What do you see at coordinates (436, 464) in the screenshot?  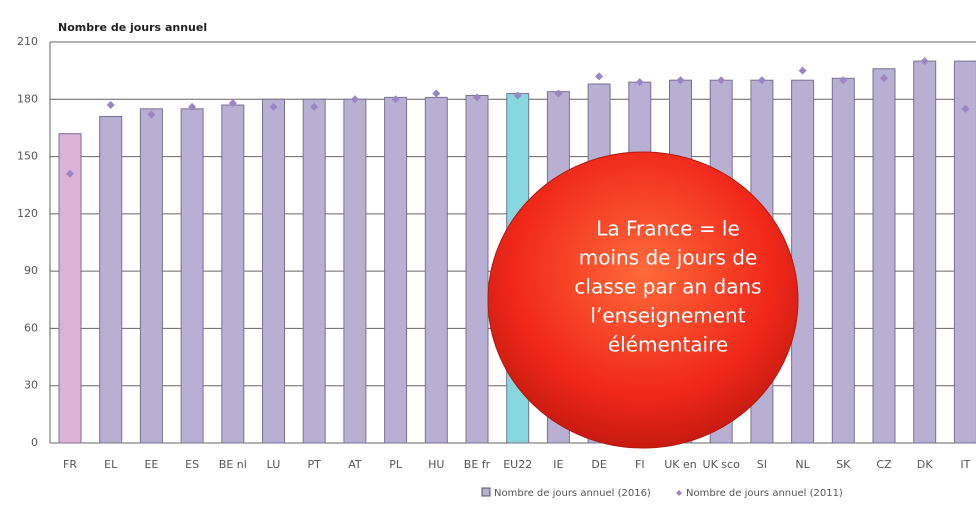 I see `x-tick-label: HU` at bounding box center [436, 464].